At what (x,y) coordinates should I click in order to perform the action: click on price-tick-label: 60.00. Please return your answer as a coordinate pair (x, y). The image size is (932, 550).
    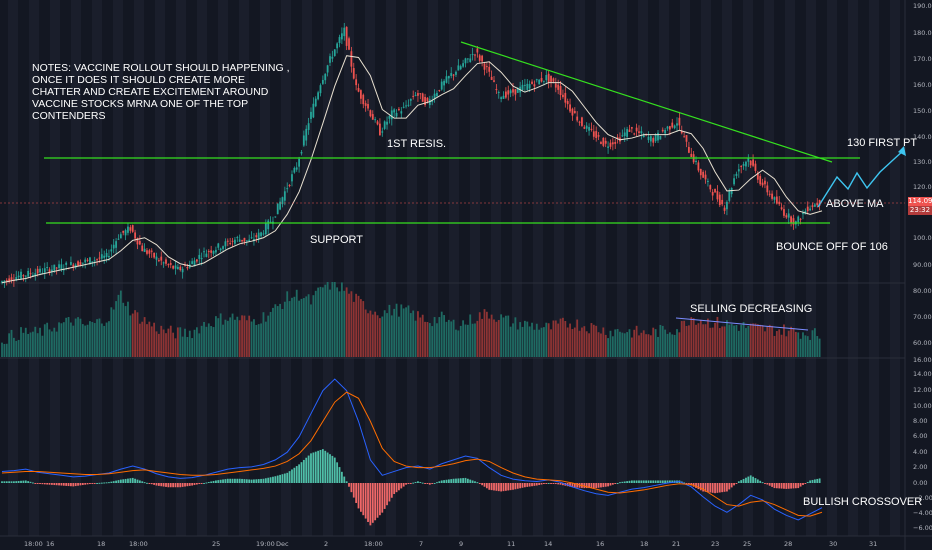
    Looking at the image, I should click on (922, 343).